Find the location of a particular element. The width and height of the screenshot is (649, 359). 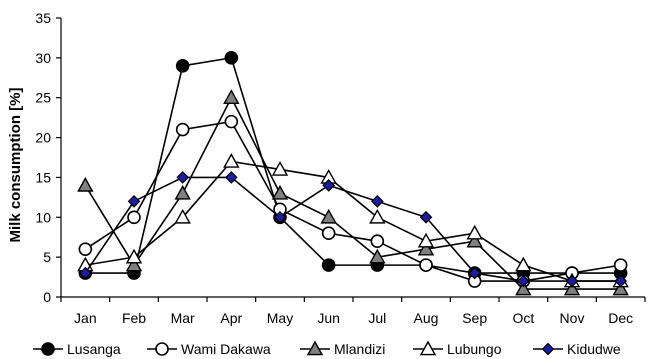

y-tick-label: 20 is located at coordinates (43, 138).